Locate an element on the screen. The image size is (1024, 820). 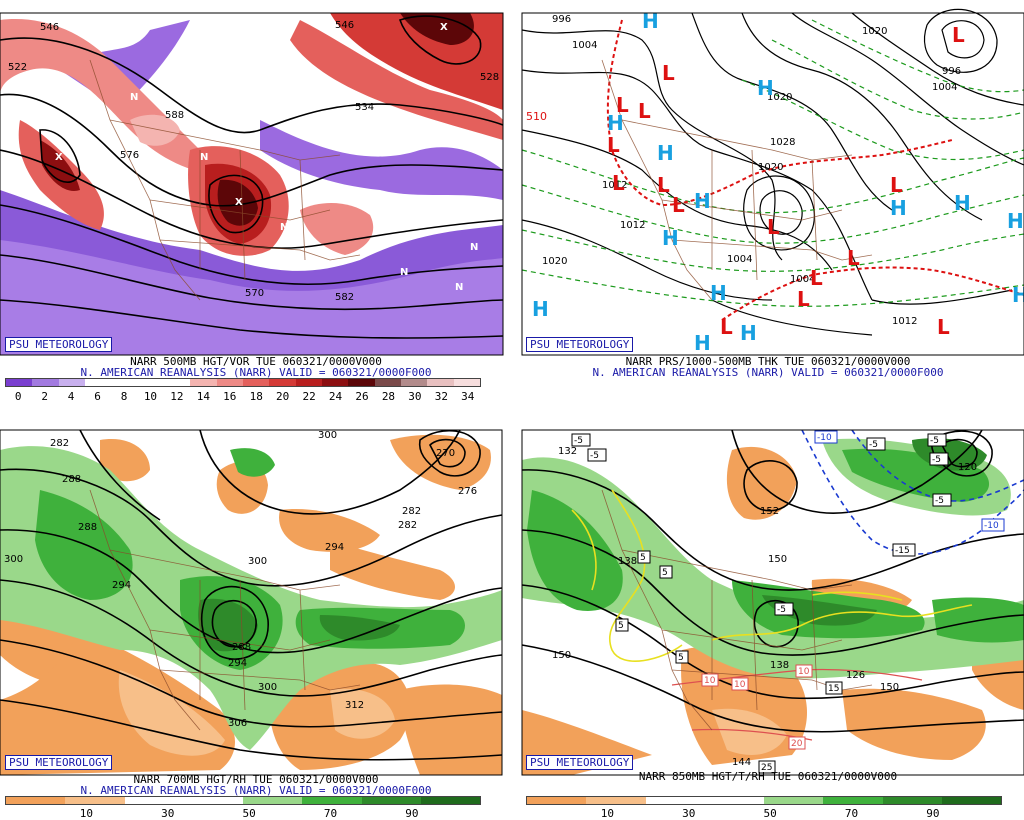
contour-label: 570 is located at coordinates (254, 293).